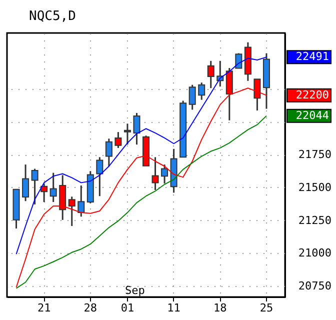 This screenshot has height=320, width=336. What do you see at coordinates (312, 95) in the screenshot?
I see `text: 22200` at bounding box center [312, 95].